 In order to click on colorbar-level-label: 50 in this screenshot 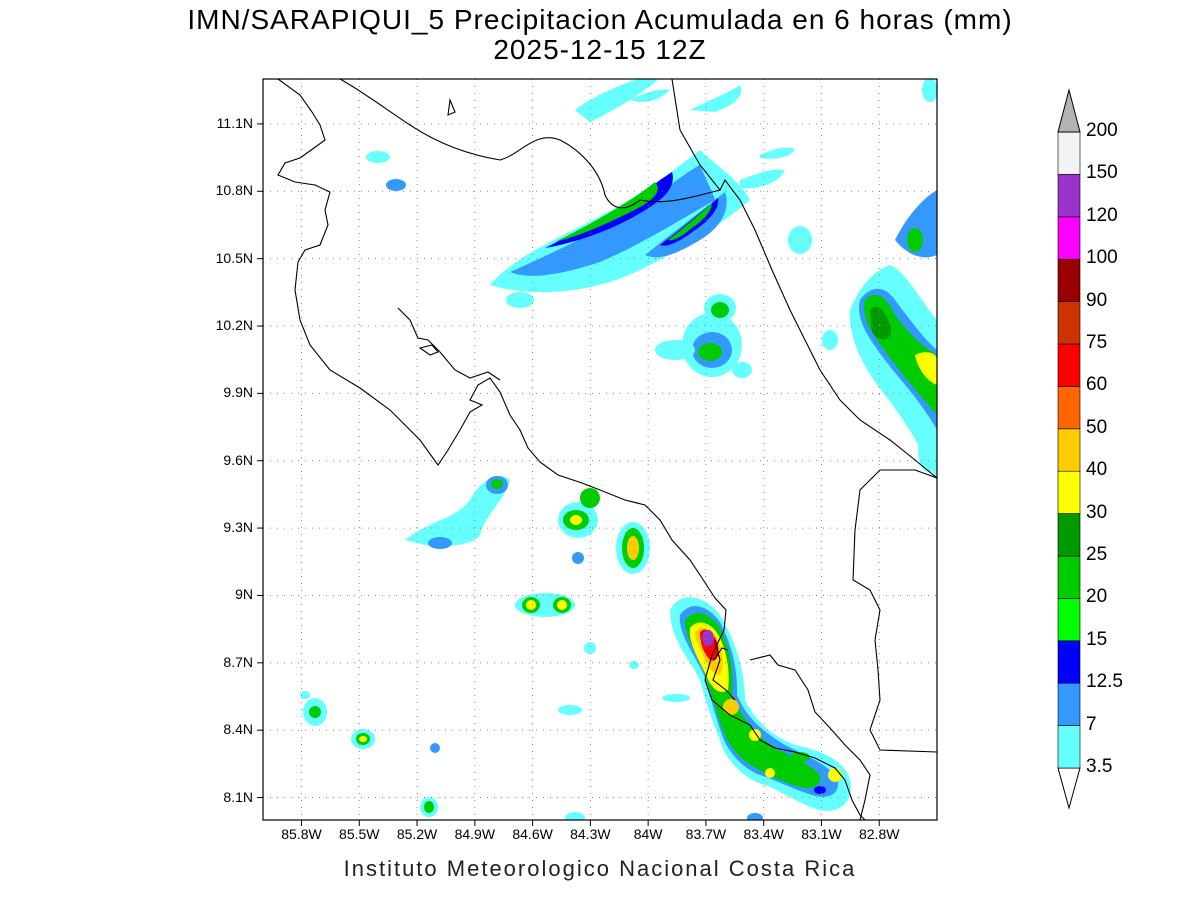, I will do `click(1097, 427)`.